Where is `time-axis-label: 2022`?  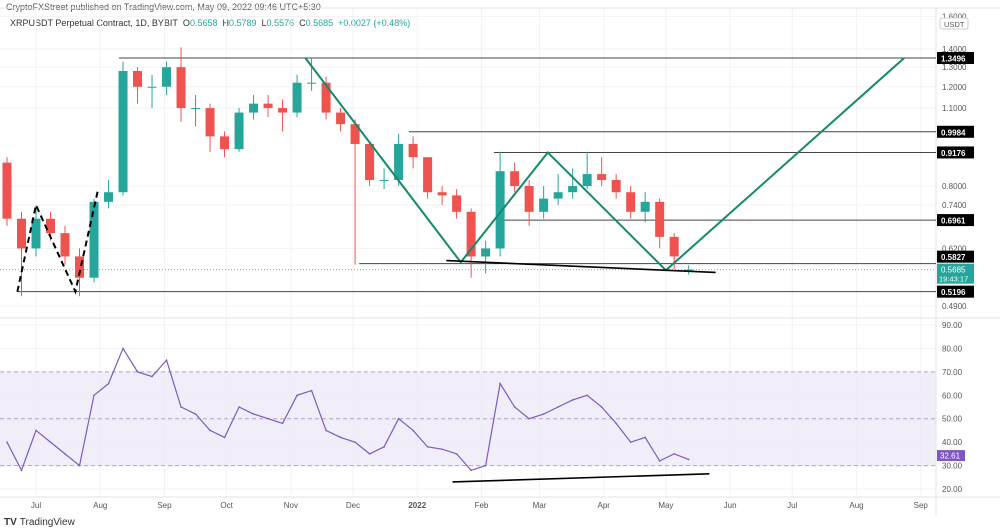 time-axis-label: 2022 is located at coordinates (417, 505).